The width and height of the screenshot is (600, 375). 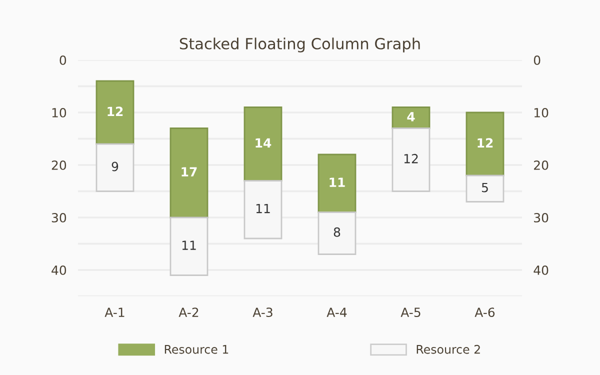 I want to click on data-label: 5, so click(x=485, y=187).